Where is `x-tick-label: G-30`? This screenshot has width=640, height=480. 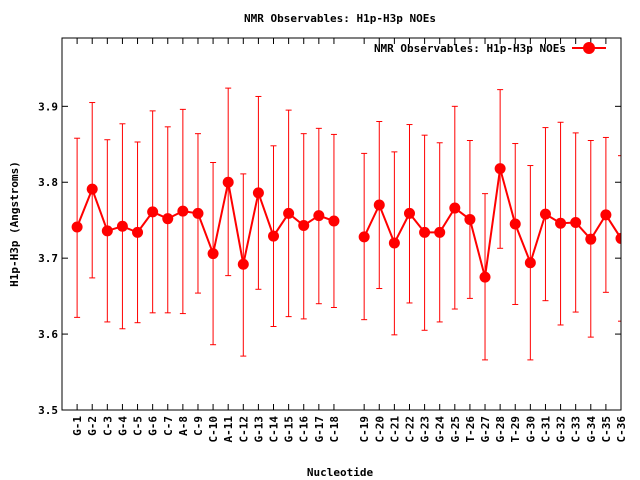 x-tick-label: G-30 is located at coordinates (530, 429).